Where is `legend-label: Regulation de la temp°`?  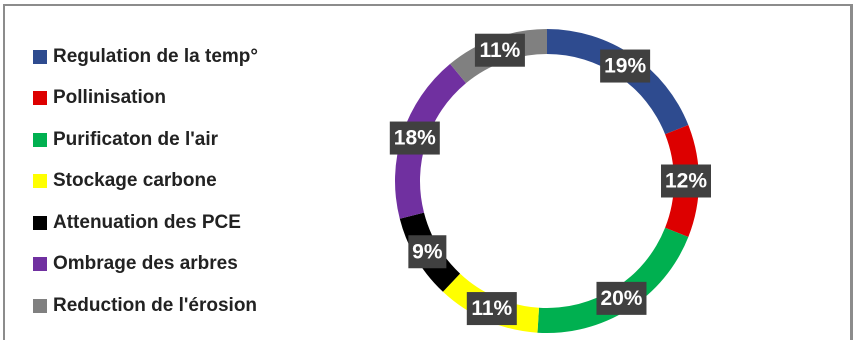
legend-label: Regulation de la temp° is located at coordinates (156, 56).